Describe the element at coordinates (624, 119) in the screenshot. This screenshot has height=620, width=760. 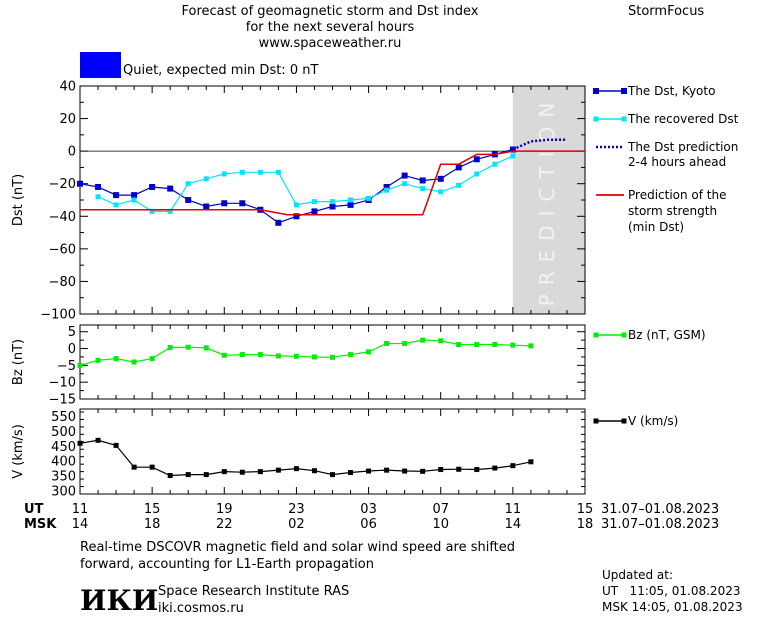
I see `legend-recovered-sample-marker` at that location.